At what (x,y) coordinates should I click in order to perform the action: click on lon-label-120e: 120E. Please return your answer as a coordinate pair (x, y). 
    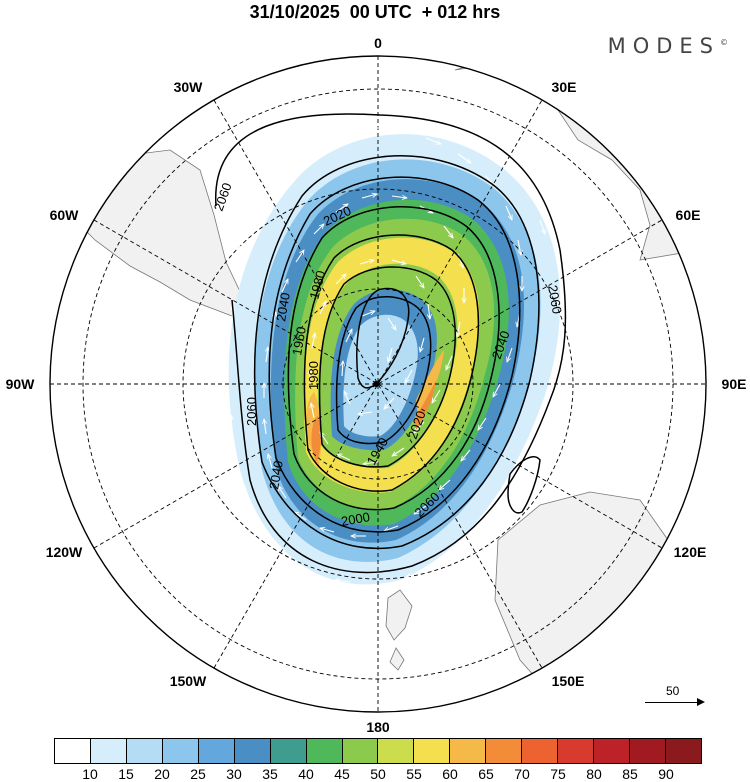
    Looking at the image, I should click on (690, 552).